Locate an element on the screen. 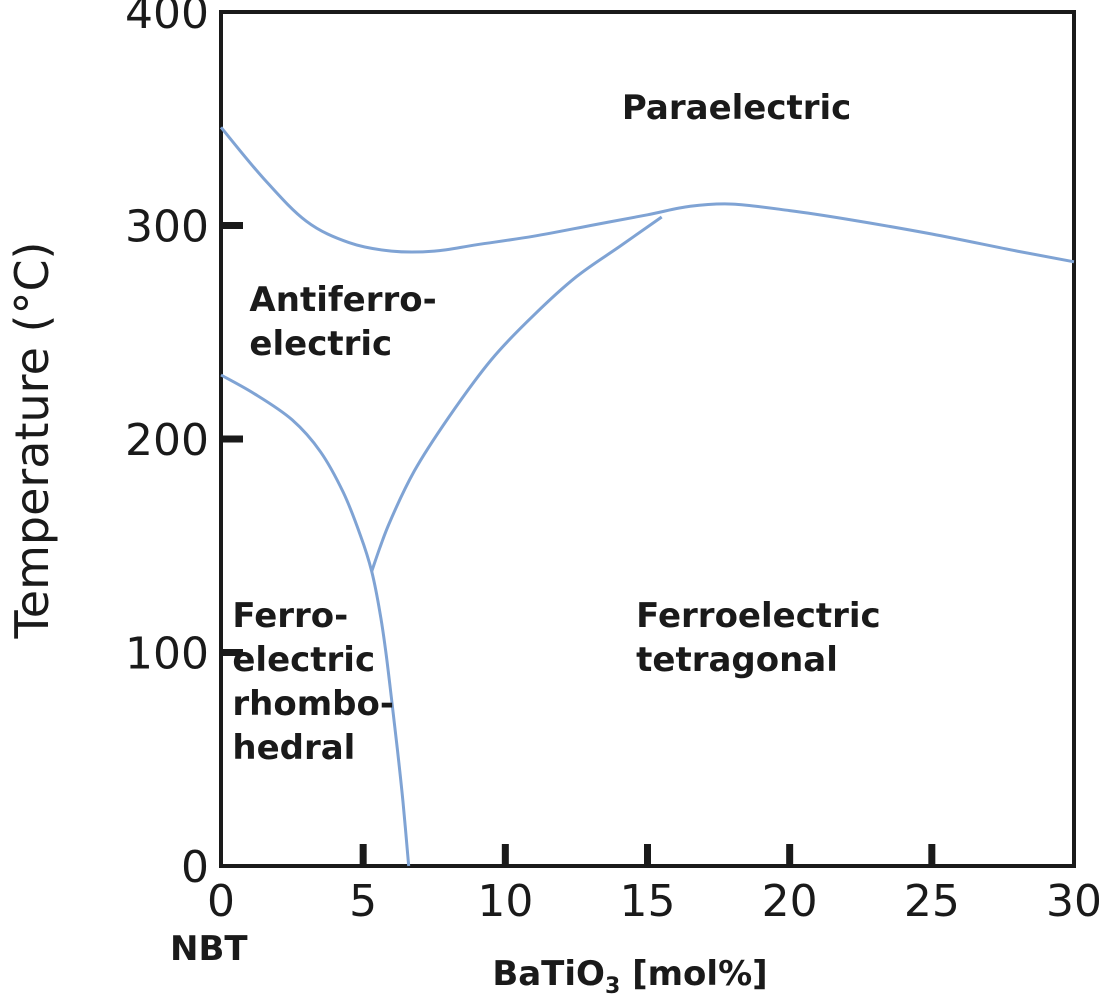 The image size is (1099, 1000). x-axis-label-unit: [mol%] is located at coordinates (693, 974).